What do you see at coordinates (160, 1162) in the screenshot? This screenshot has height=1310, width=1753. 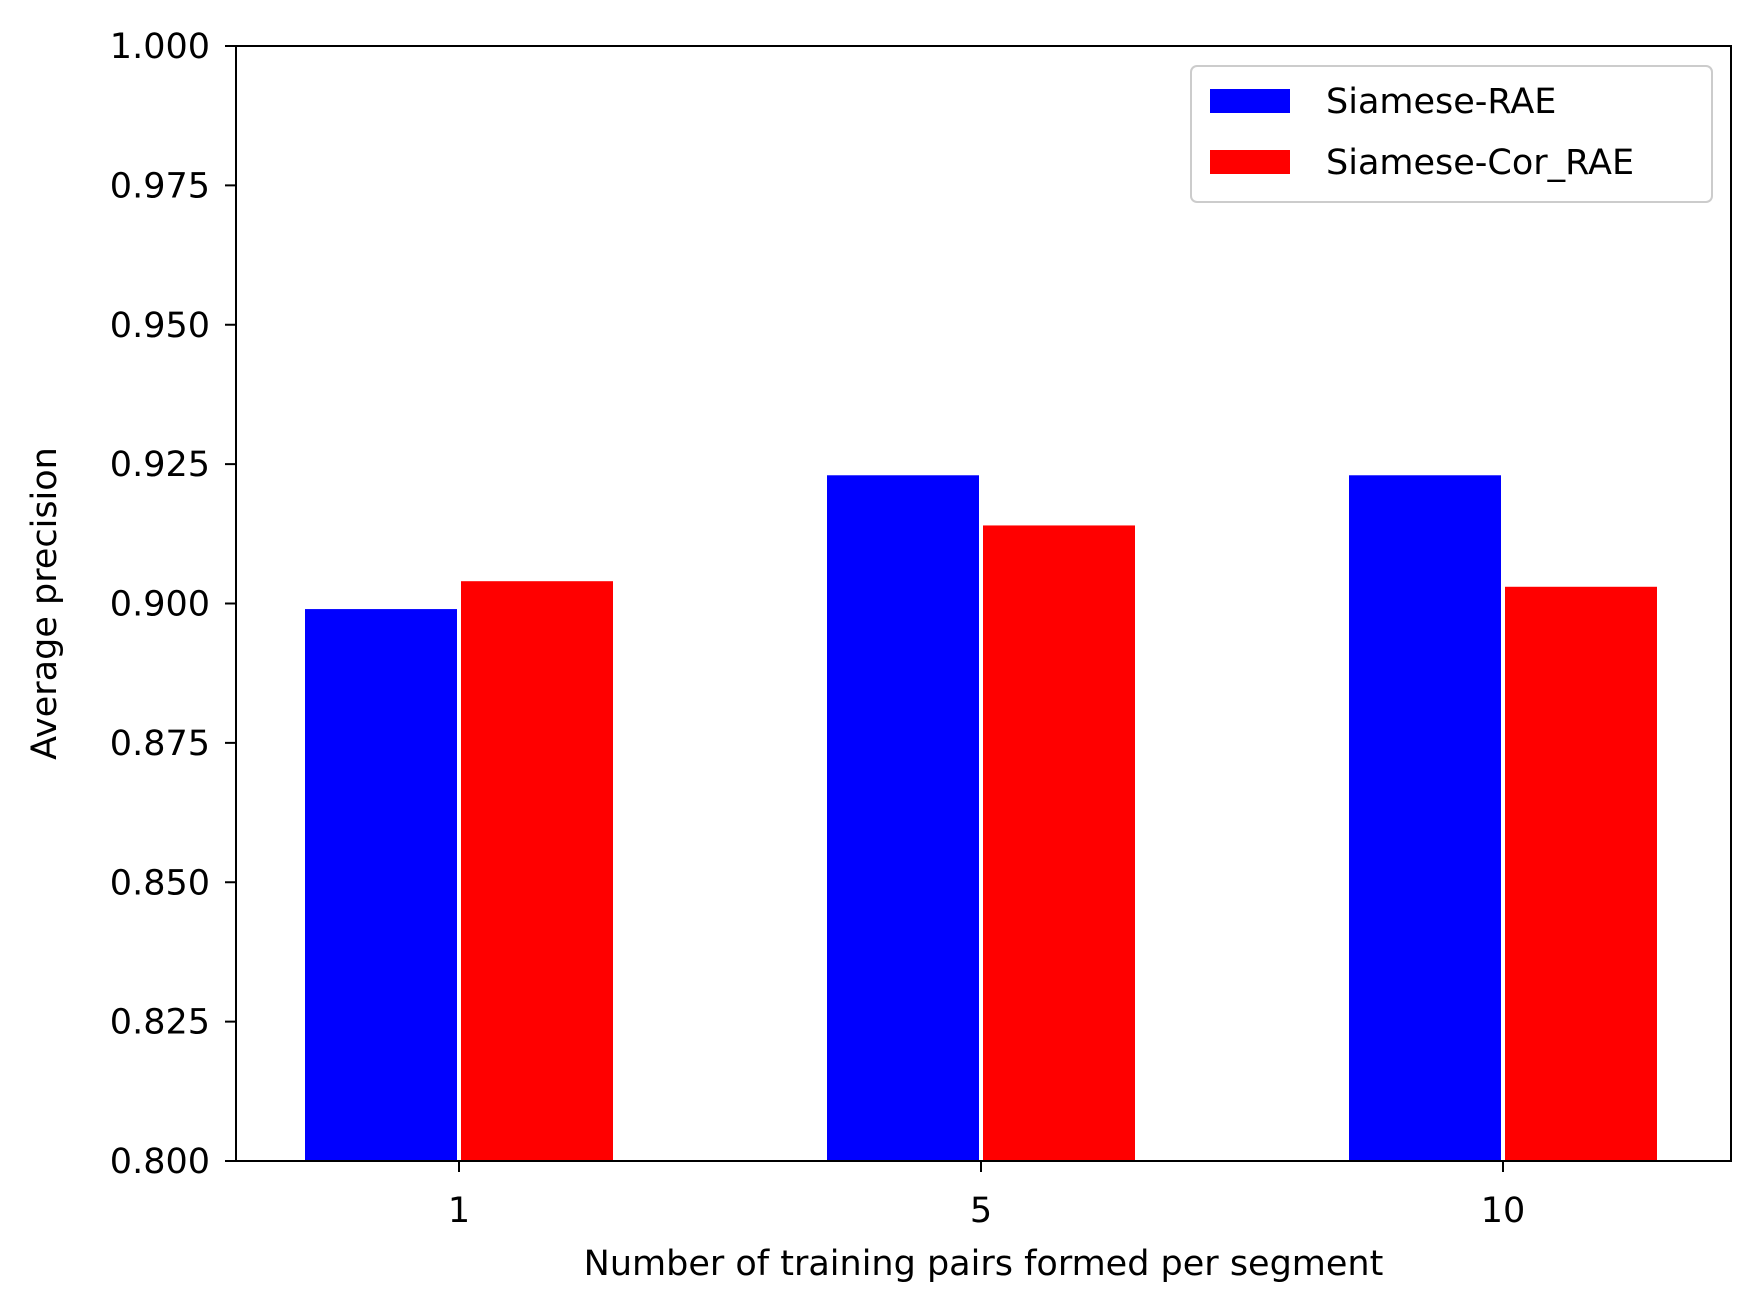 I see `y-tick-label: 0.800` at bounding box center [160, 1162].